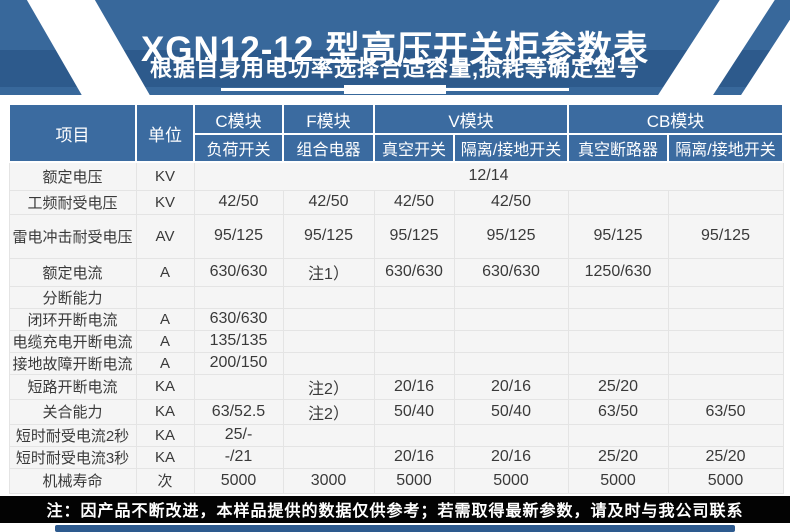  Describe the element at coordinates (165, 297) in the screenshot. I see `row-unit` at that location.